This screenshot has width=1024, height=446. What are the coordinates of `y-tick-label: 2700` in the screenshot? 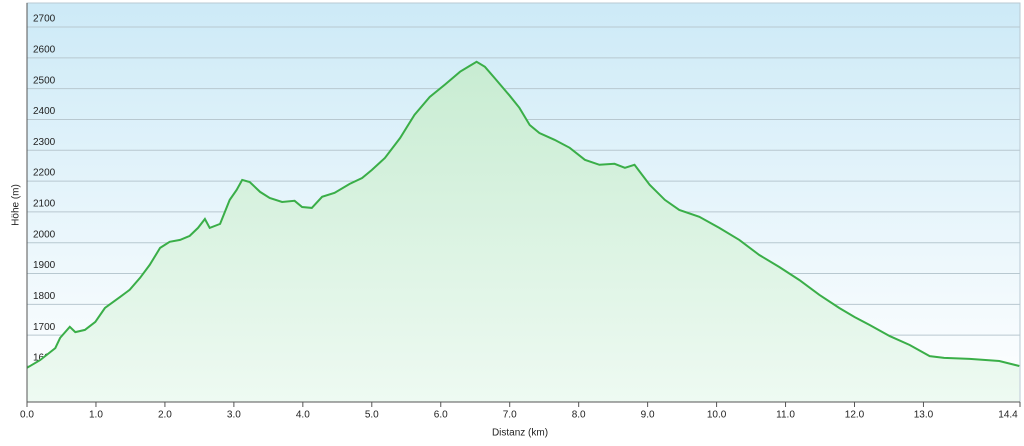 It's located at (44, 19).